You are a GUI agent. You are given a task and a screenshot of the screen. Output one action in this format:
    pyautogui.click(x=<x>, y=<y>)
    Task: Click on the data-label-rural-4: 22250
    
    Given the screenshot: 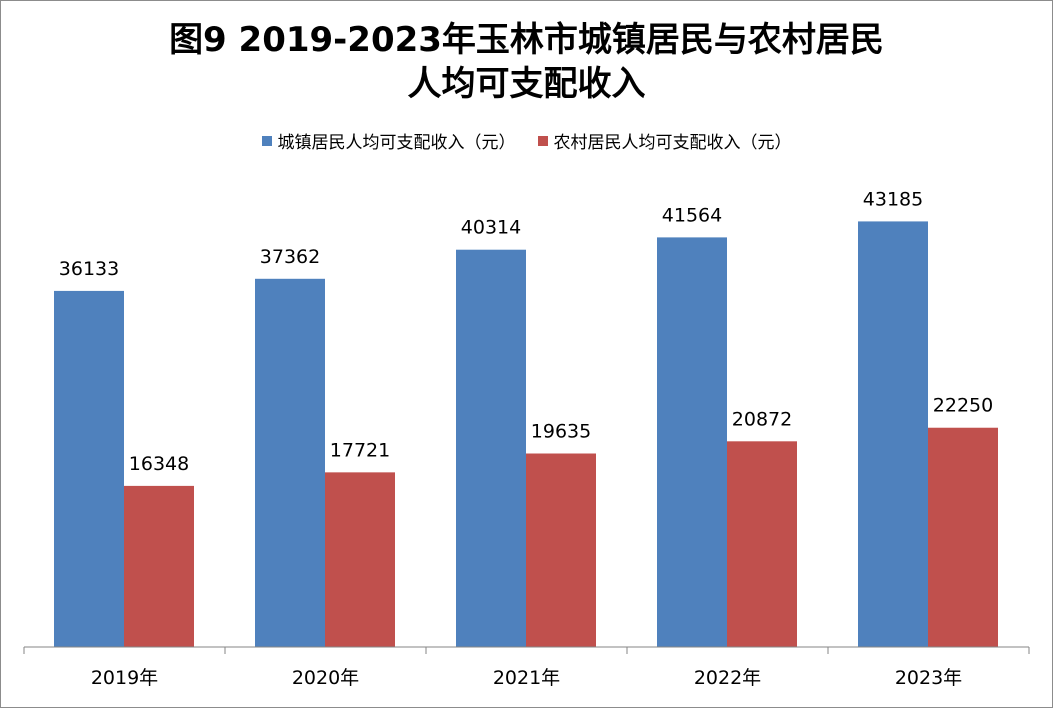 What is the action you would take?
    pyautogui.click(x=963, y=406)
    